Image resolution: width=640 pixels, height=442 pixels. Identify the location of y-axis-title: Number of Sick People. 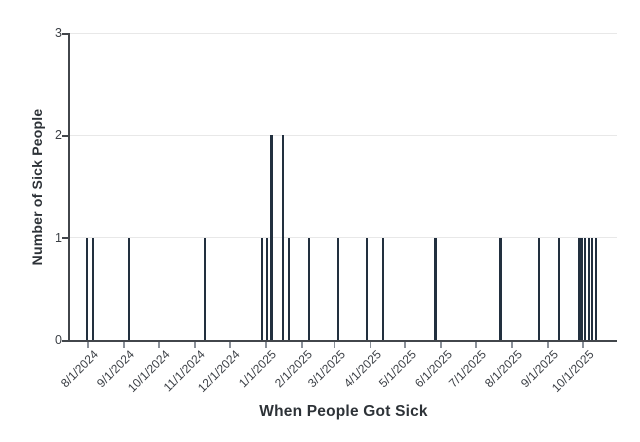
(37, 187).